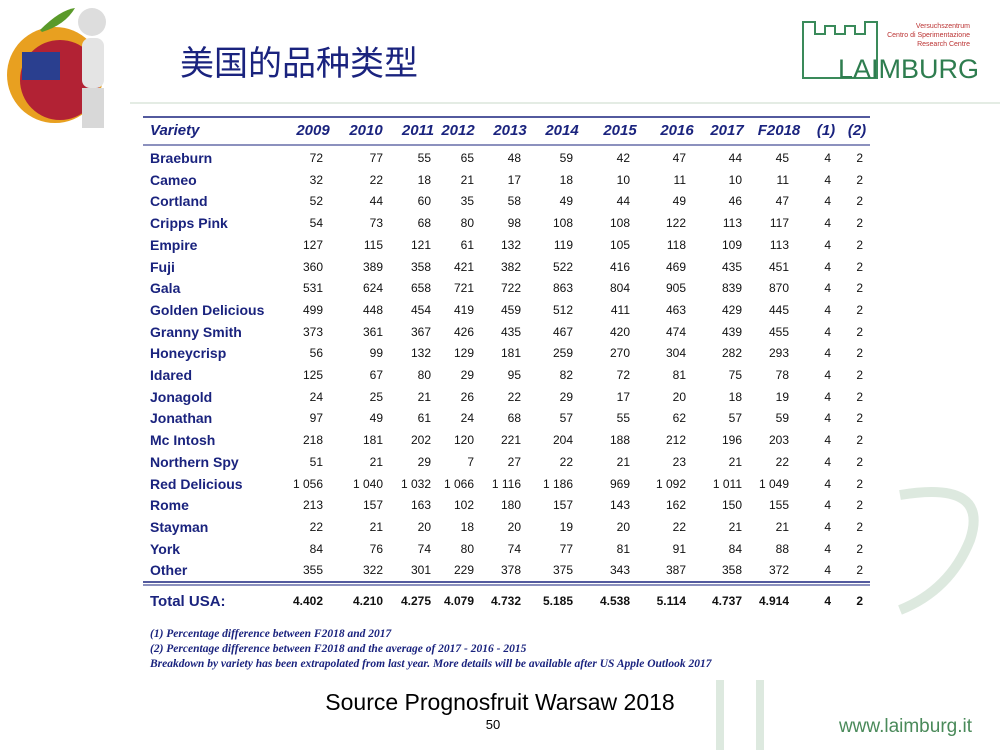 The height and width of the screenshot is (750, 1000). What do you see at coordinates (619, 331) in the screenshot?
I see `cell: 420` at bounding box center [619, 331].